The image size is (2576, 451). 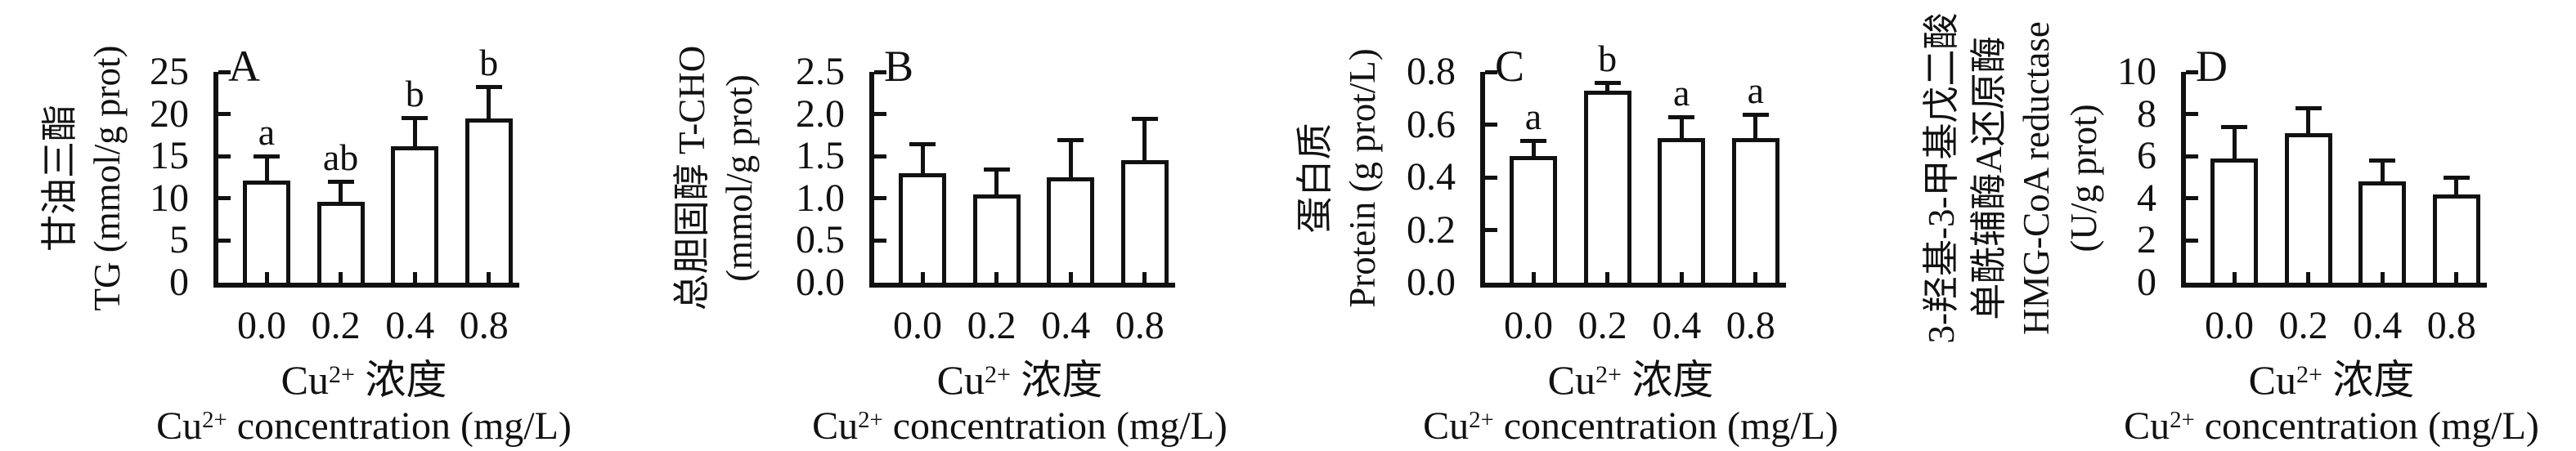 What do you see at coordinates (169, 156) in the screenshot?
I see `y-tick-label: 15` at bounding box center [169, 156].